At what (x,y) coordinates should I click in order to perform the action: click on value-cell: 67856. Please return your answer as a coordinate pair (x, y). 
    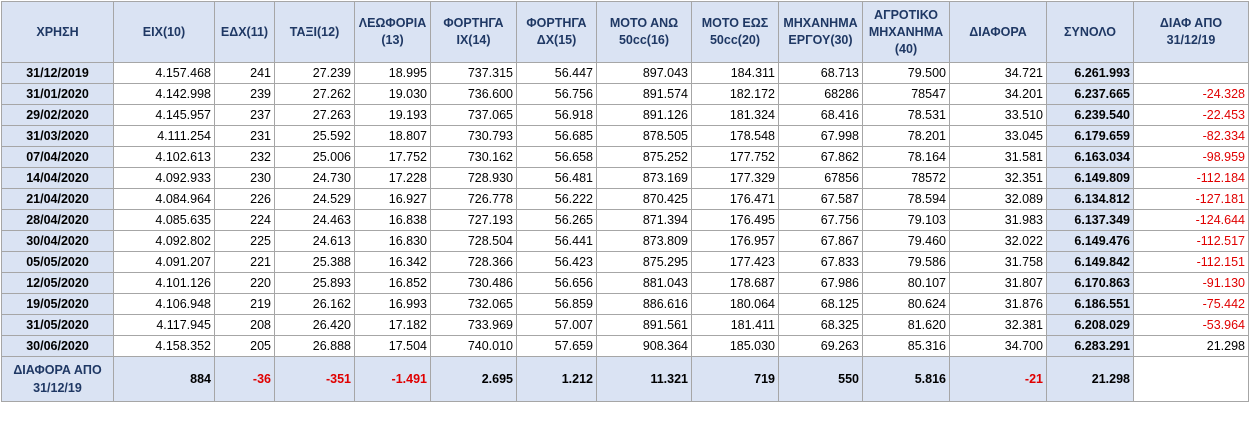
    Looking at the image, I should click on (820, 178).